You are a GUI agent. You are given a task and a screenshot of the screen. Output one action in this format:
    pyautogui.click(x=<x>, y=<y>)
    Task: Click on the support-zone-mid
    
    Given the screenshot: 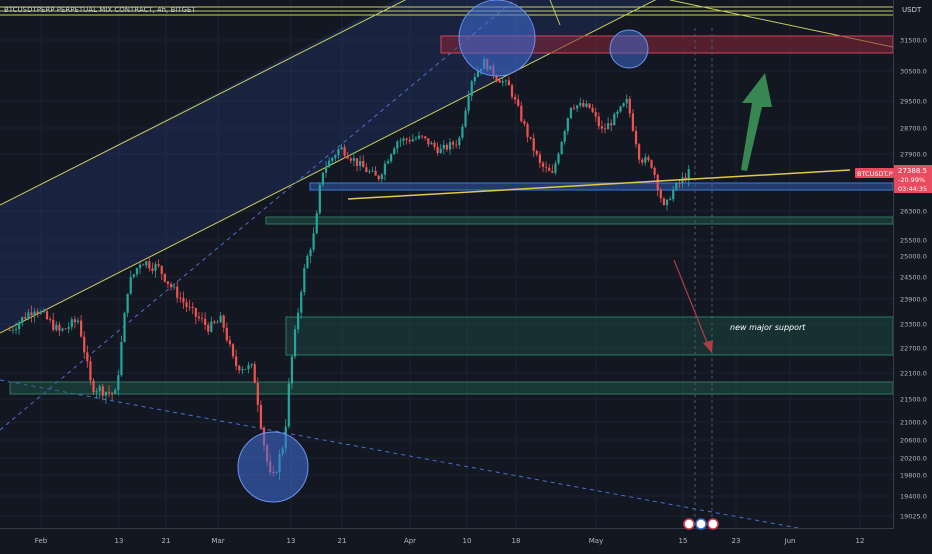 What is the action you would take?
    pyautogui.click(x=579, y=220)
    